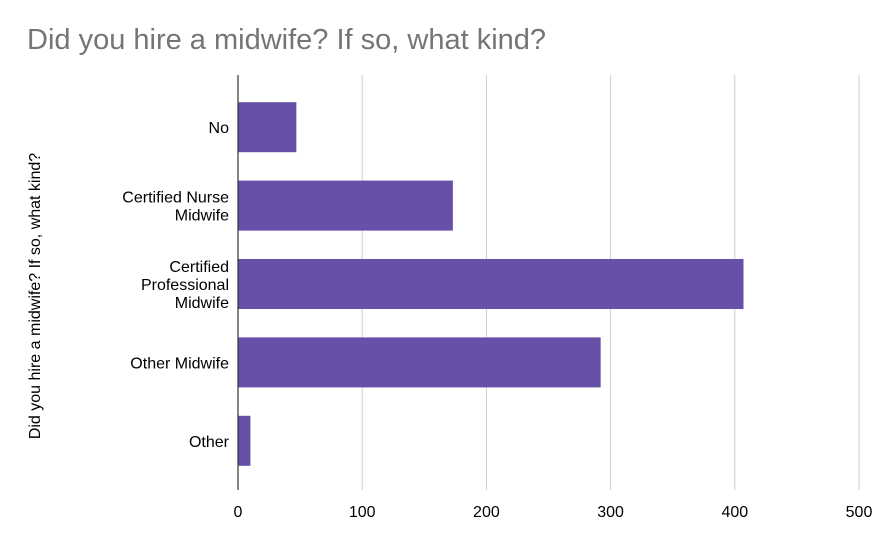  Describe the element at coordinates (362, 512) in the screenshot. I see `x-tick-label: 100` at that location.